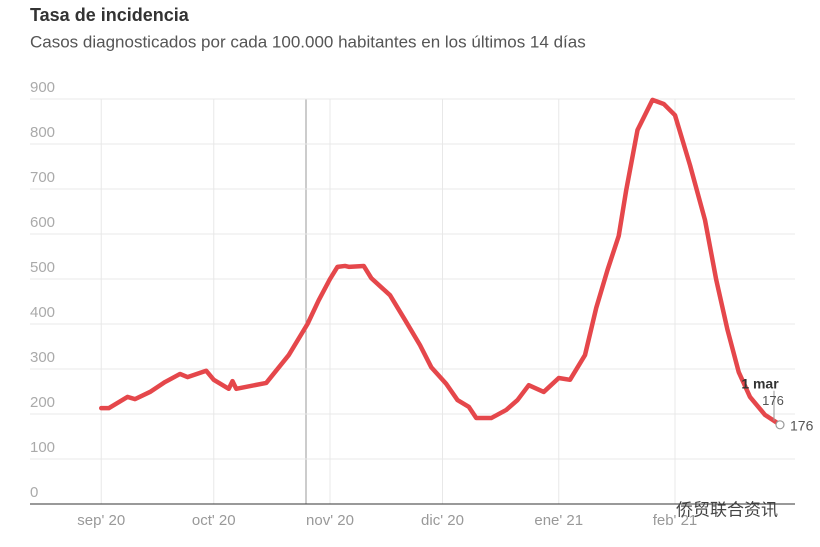 The width and height of the screenshot is (820, 547). Describe the element at coordinates (780, 425) in the screenshot. I see `end-marker` at that location.